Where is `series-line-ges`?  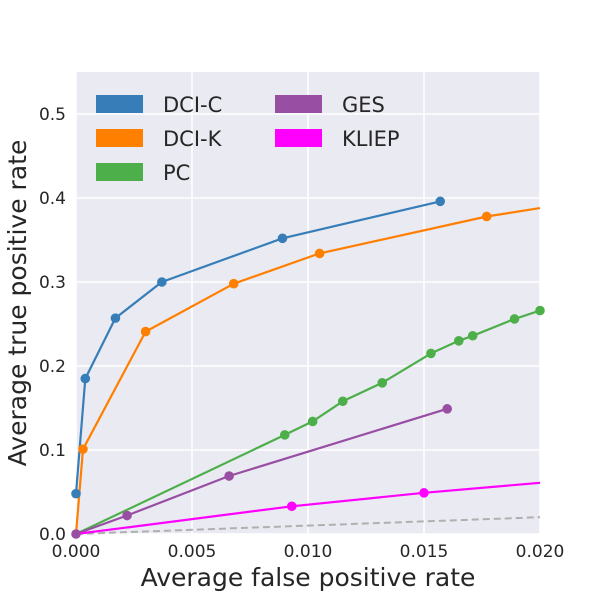 series-line-ges is located at coordinates (261, 471).